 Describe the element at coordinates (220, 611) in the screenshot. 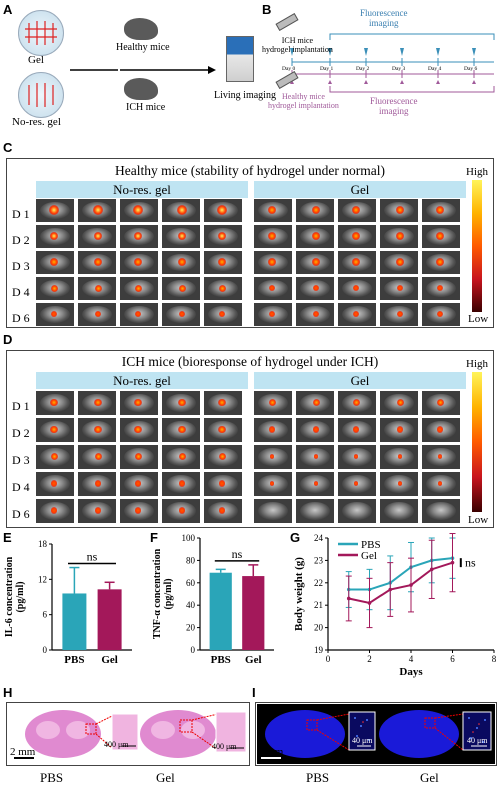

I see `bar` at that location.